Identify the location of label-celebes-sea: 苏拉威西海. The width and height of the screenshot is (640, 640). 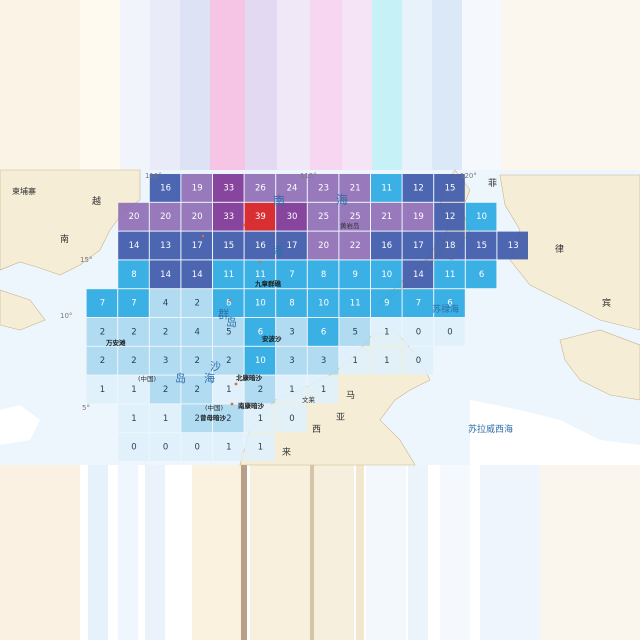
(490, 429).